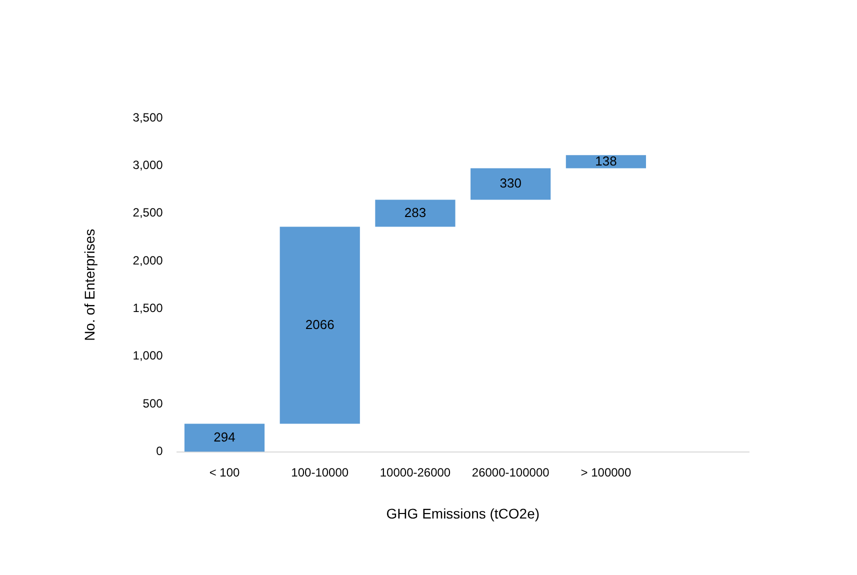 This screenshot has width=857, height=575. Describe the element at coordinates (89, 284) in the screenshot. I see `y-axis-title: No. of Enterprises` at that location.